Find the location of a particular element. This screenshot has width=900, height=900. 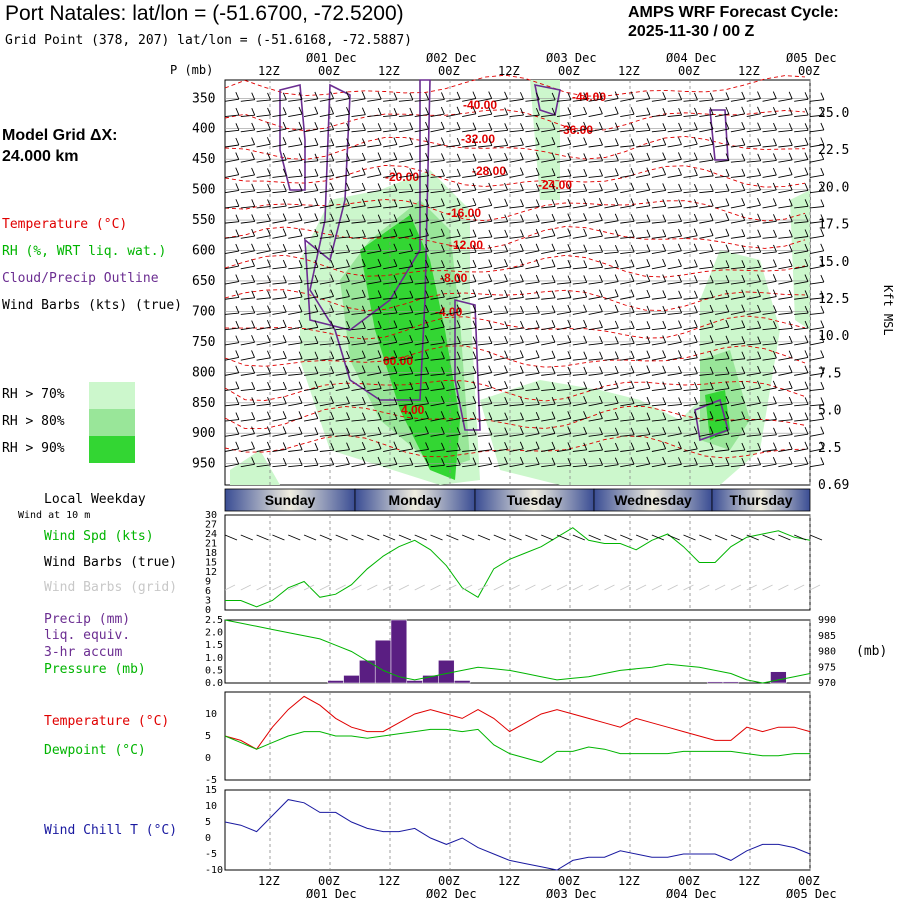

wind-chill-label: Wind Chill T (°C) is located at coordinates (111, 830).